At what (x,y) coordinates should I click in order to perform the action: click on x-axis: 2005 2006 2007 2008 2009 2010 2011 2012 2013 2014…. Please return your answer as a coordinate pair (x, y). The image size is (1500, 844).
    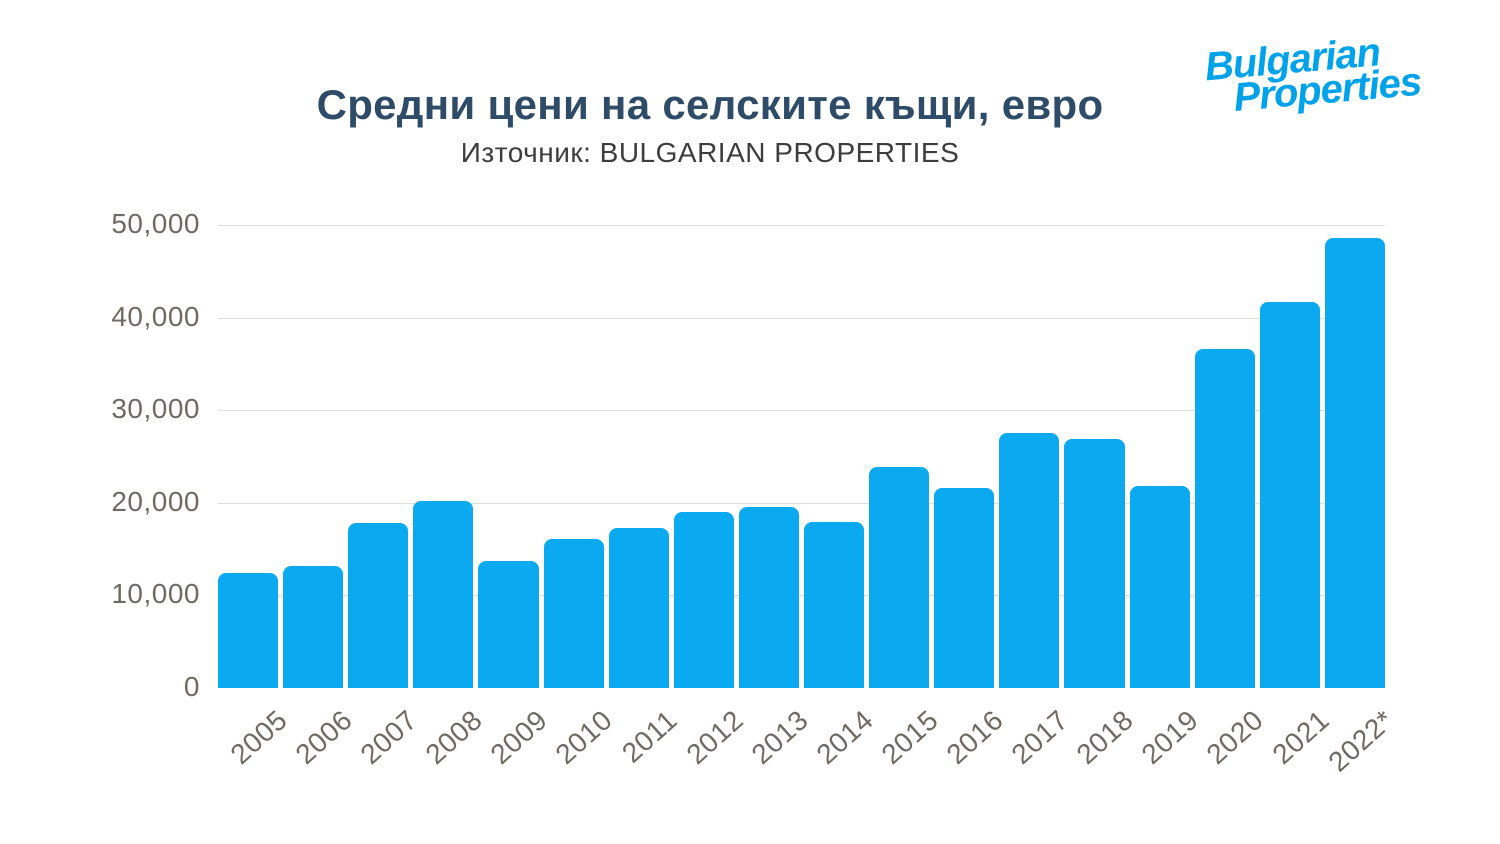
    Looking at the image, I should click on (808, 753).